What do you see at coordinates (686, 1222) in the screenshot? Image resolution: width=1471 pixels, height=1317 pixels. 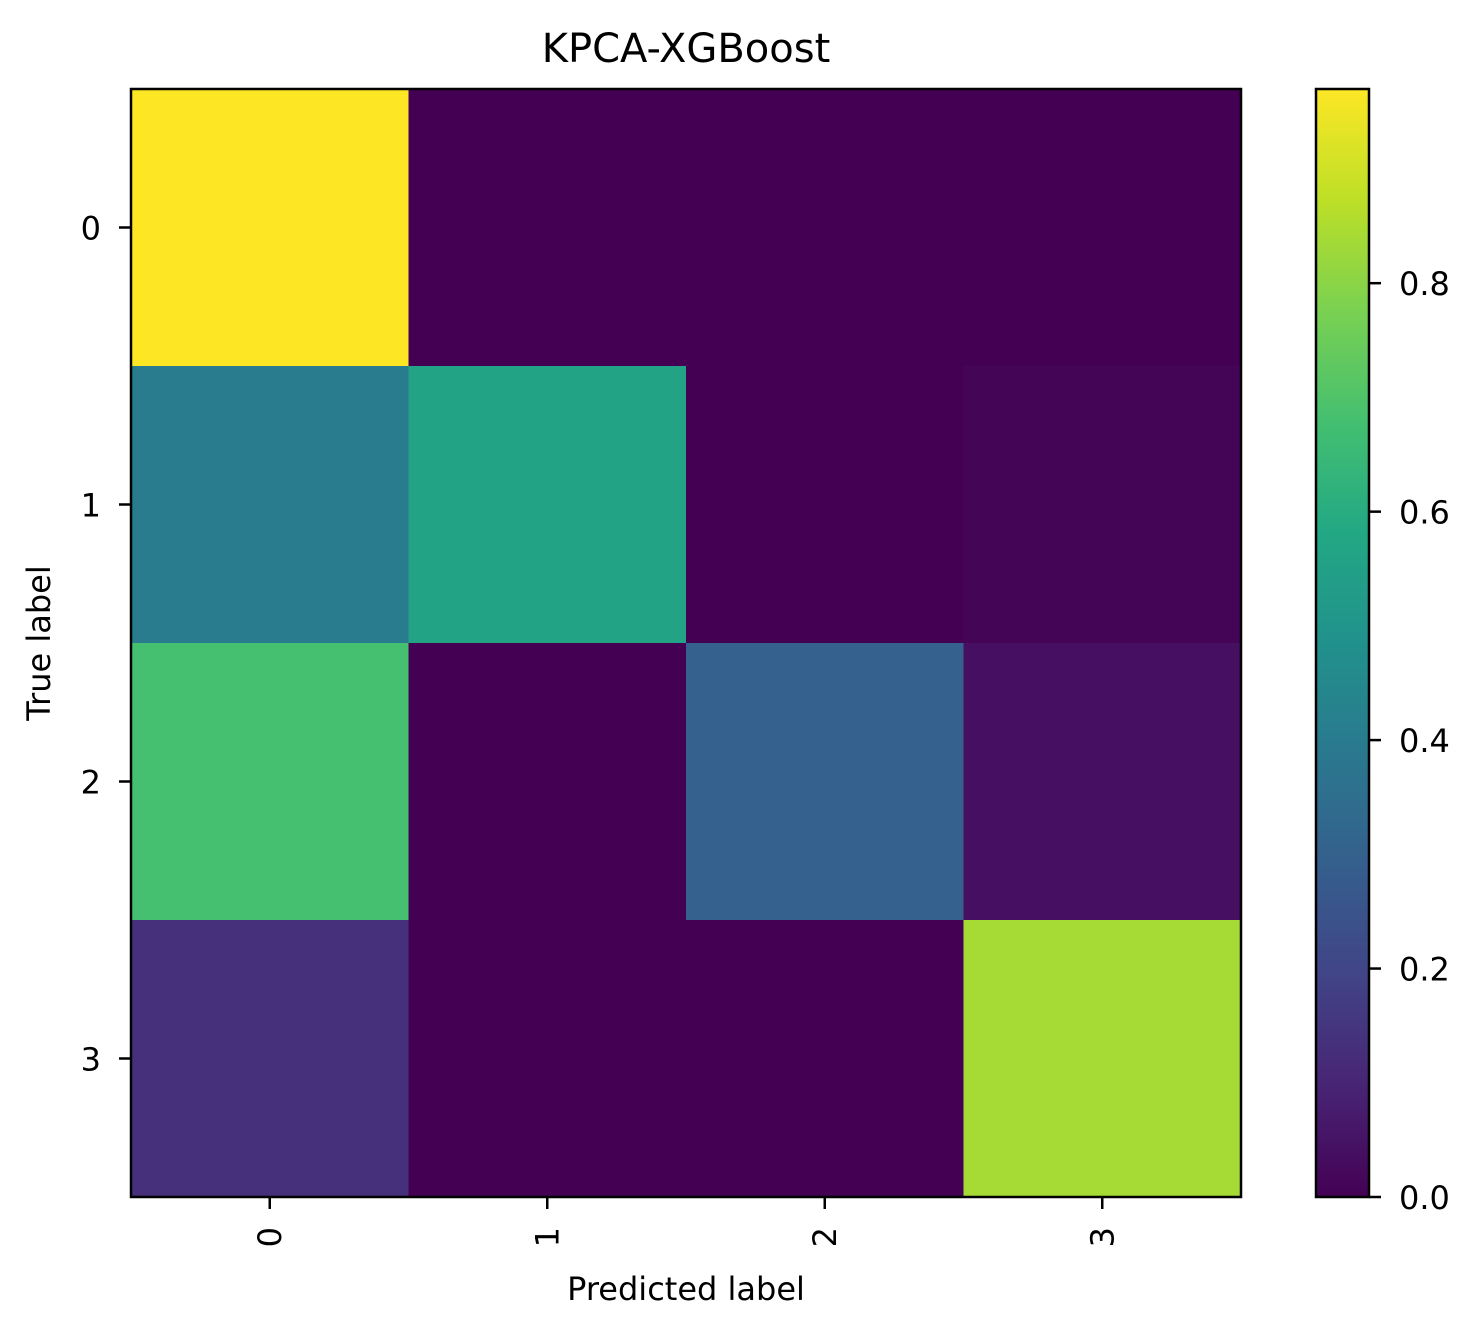 I see `x-axis-ticks: 0 1 2 3` at bounding box center [686, 1222].